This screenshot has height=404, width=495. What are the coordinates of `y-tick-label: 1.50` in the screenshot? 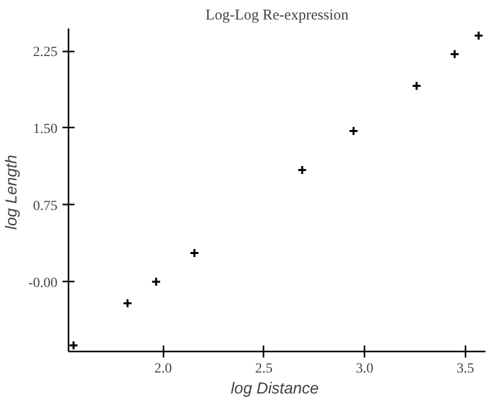 It's located at (45, 129).